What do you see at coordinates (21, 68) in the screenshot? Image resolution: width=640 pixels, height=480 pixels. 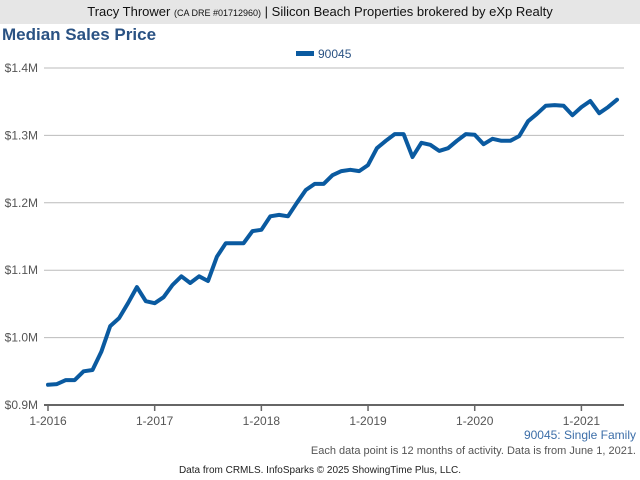 I see `y-tick-label: $1.4M` at bounding box center [21, 68].